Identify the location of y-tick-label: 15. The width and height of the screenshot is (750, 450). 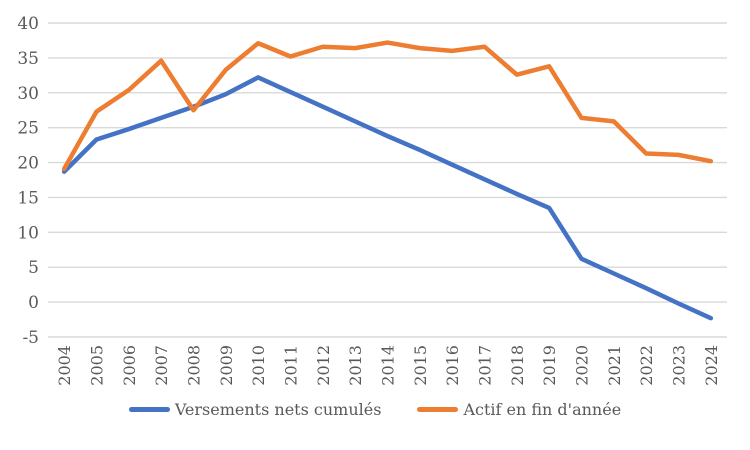
(28, 198).